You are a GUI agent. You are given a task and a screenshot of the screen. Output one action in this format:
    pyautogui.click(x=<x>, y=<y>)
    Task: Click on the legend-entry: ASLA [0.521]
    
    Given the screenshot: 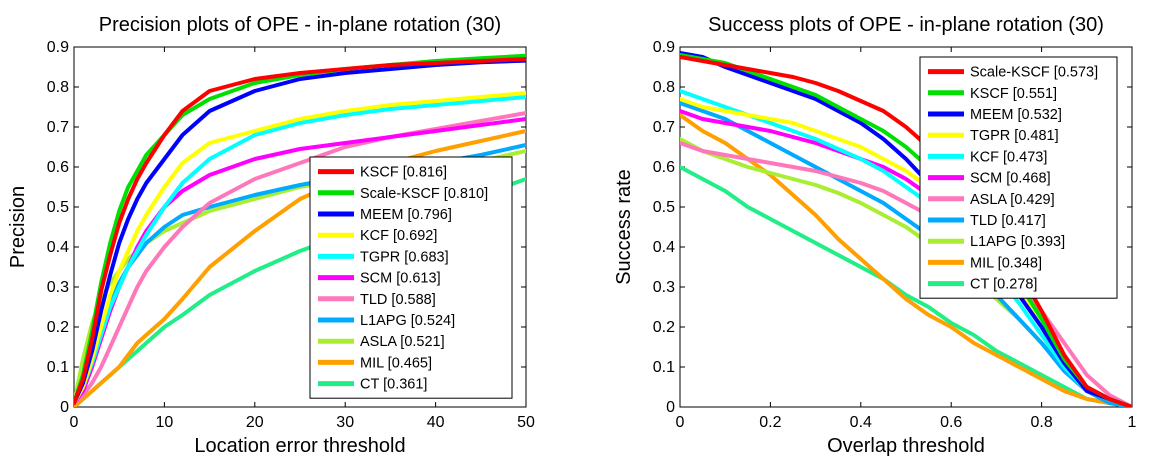 What is the action you would take?
    pyautogui.click(x=402, y=342)
    